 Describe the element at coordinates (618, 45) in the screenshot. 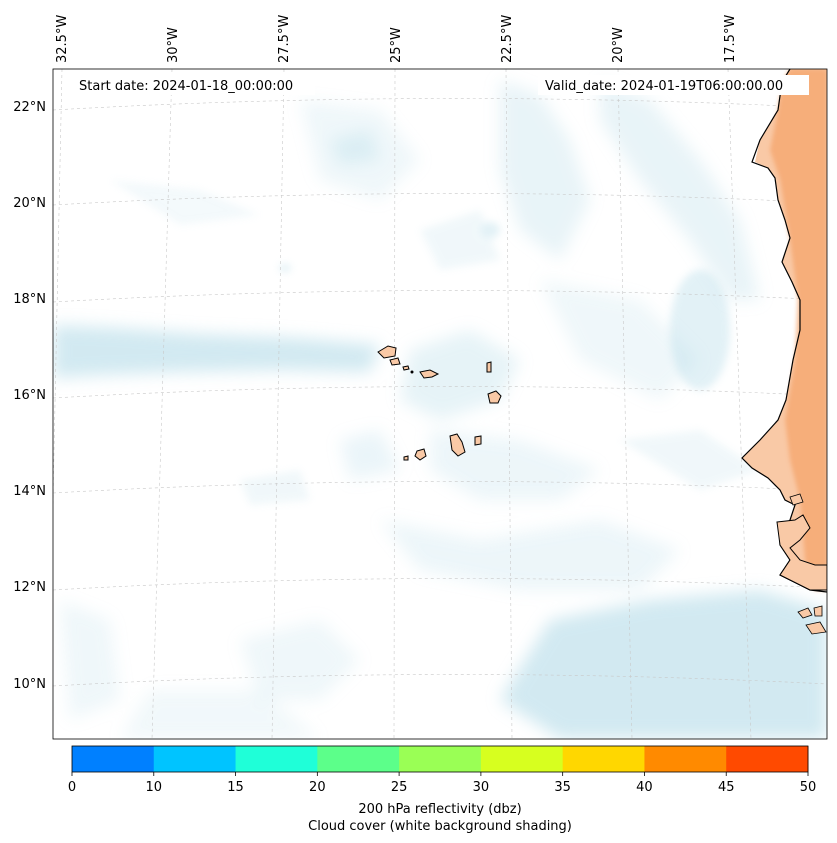

I see `lon-label: 20°W` at that location.